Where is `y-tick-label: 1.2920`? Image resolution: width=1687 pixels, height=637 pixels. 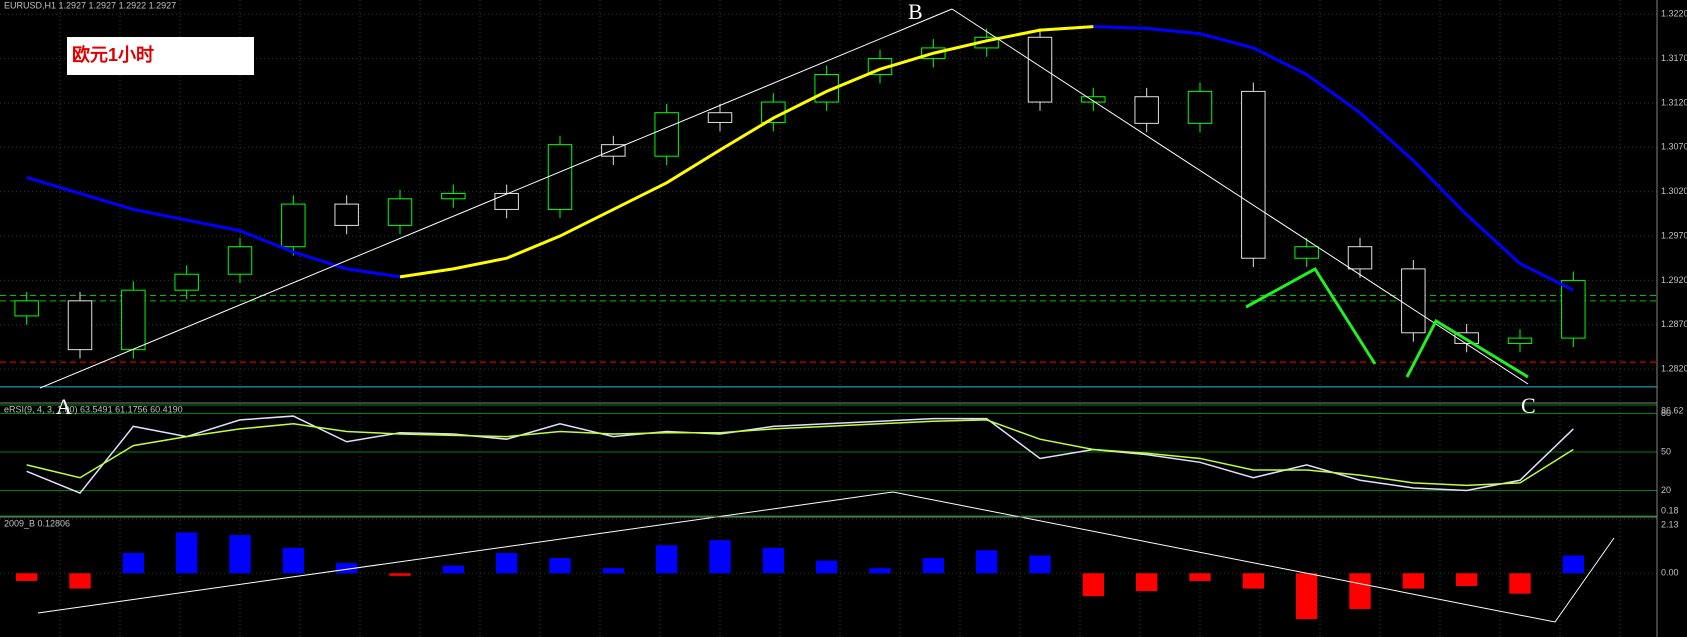
y-tick-label: 1.2920 is located at coordinates (1674, 280).